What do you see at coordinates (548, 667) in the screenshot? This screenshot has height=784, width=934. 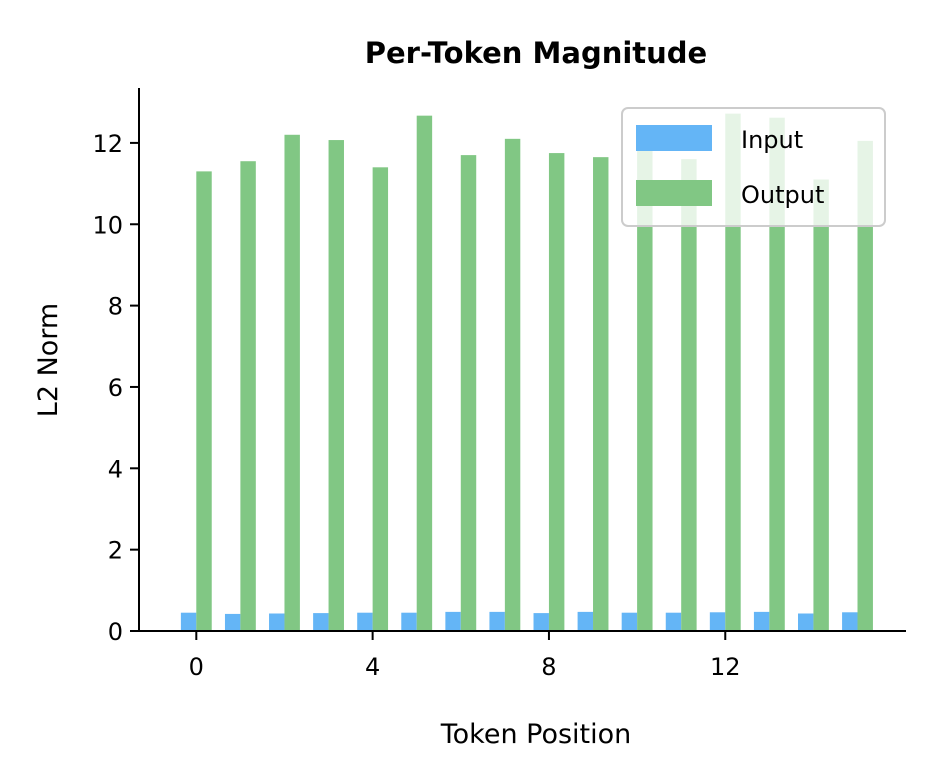 I see `x-tick-label-8: 8` at bounding box center [548, 667].